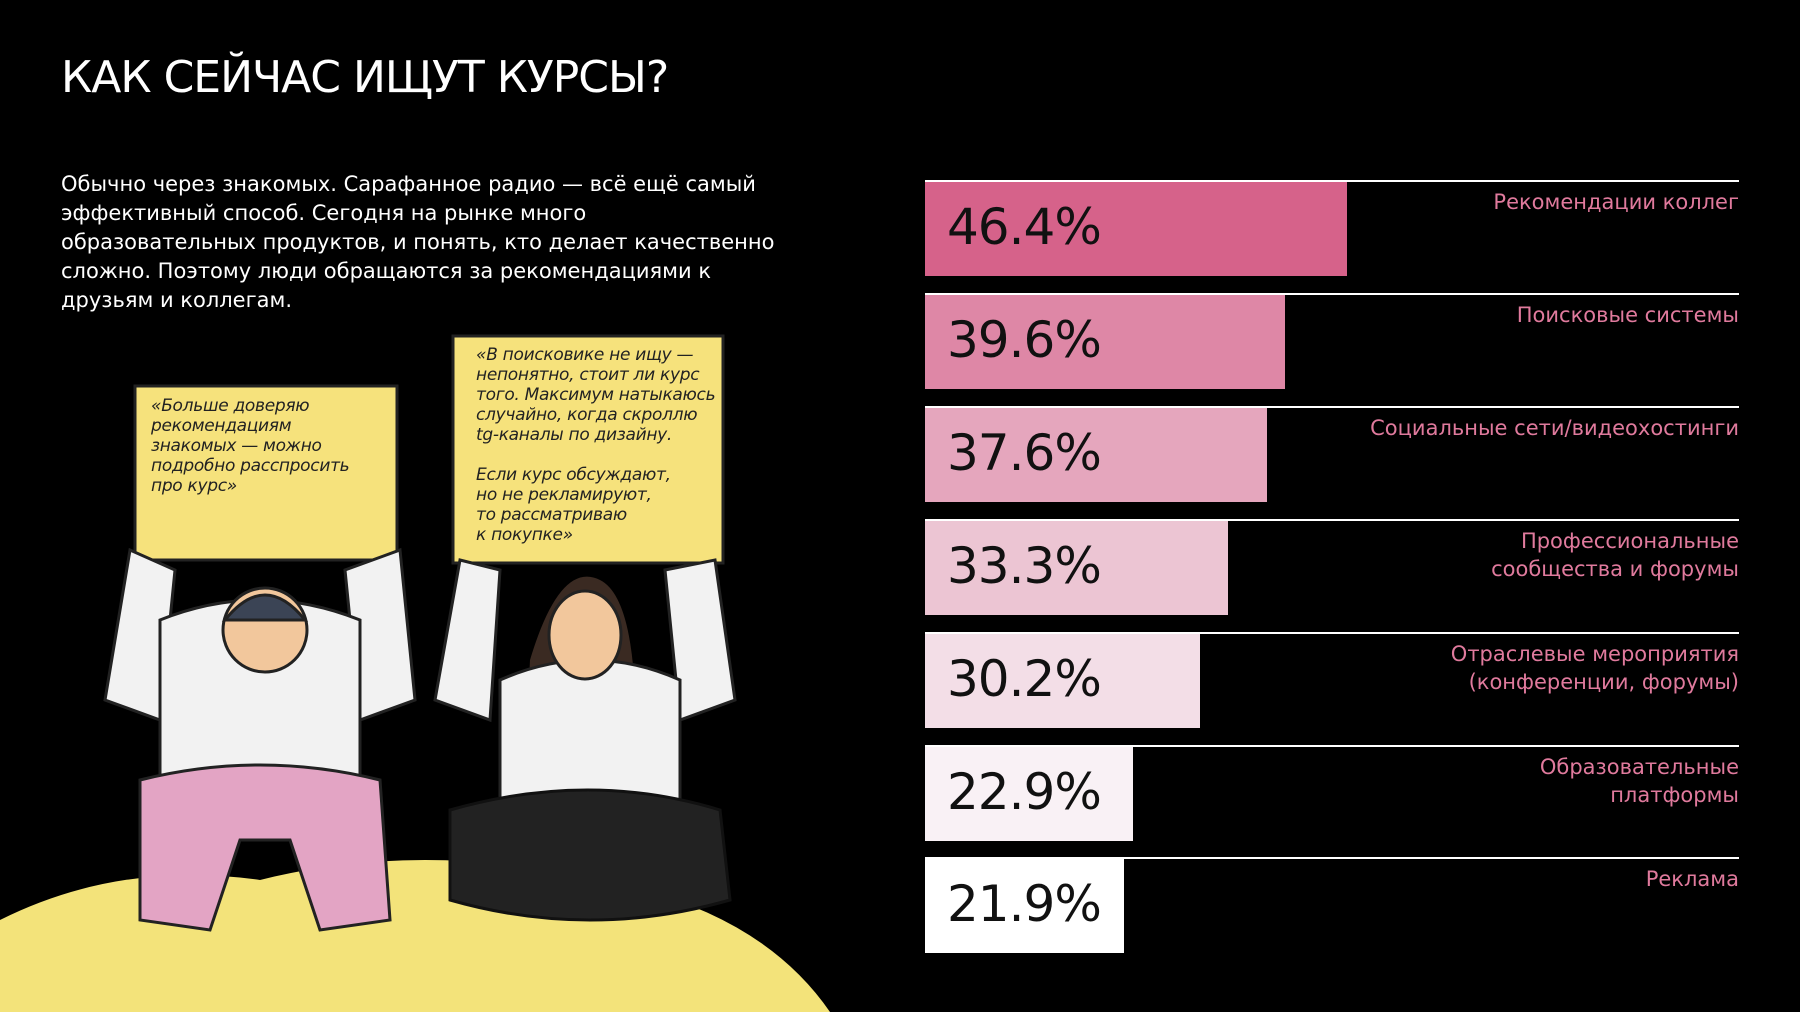 The width and height of the screenshot is (1800, 1012). I want to click on bar: 33.3%, so click(1076, 567).